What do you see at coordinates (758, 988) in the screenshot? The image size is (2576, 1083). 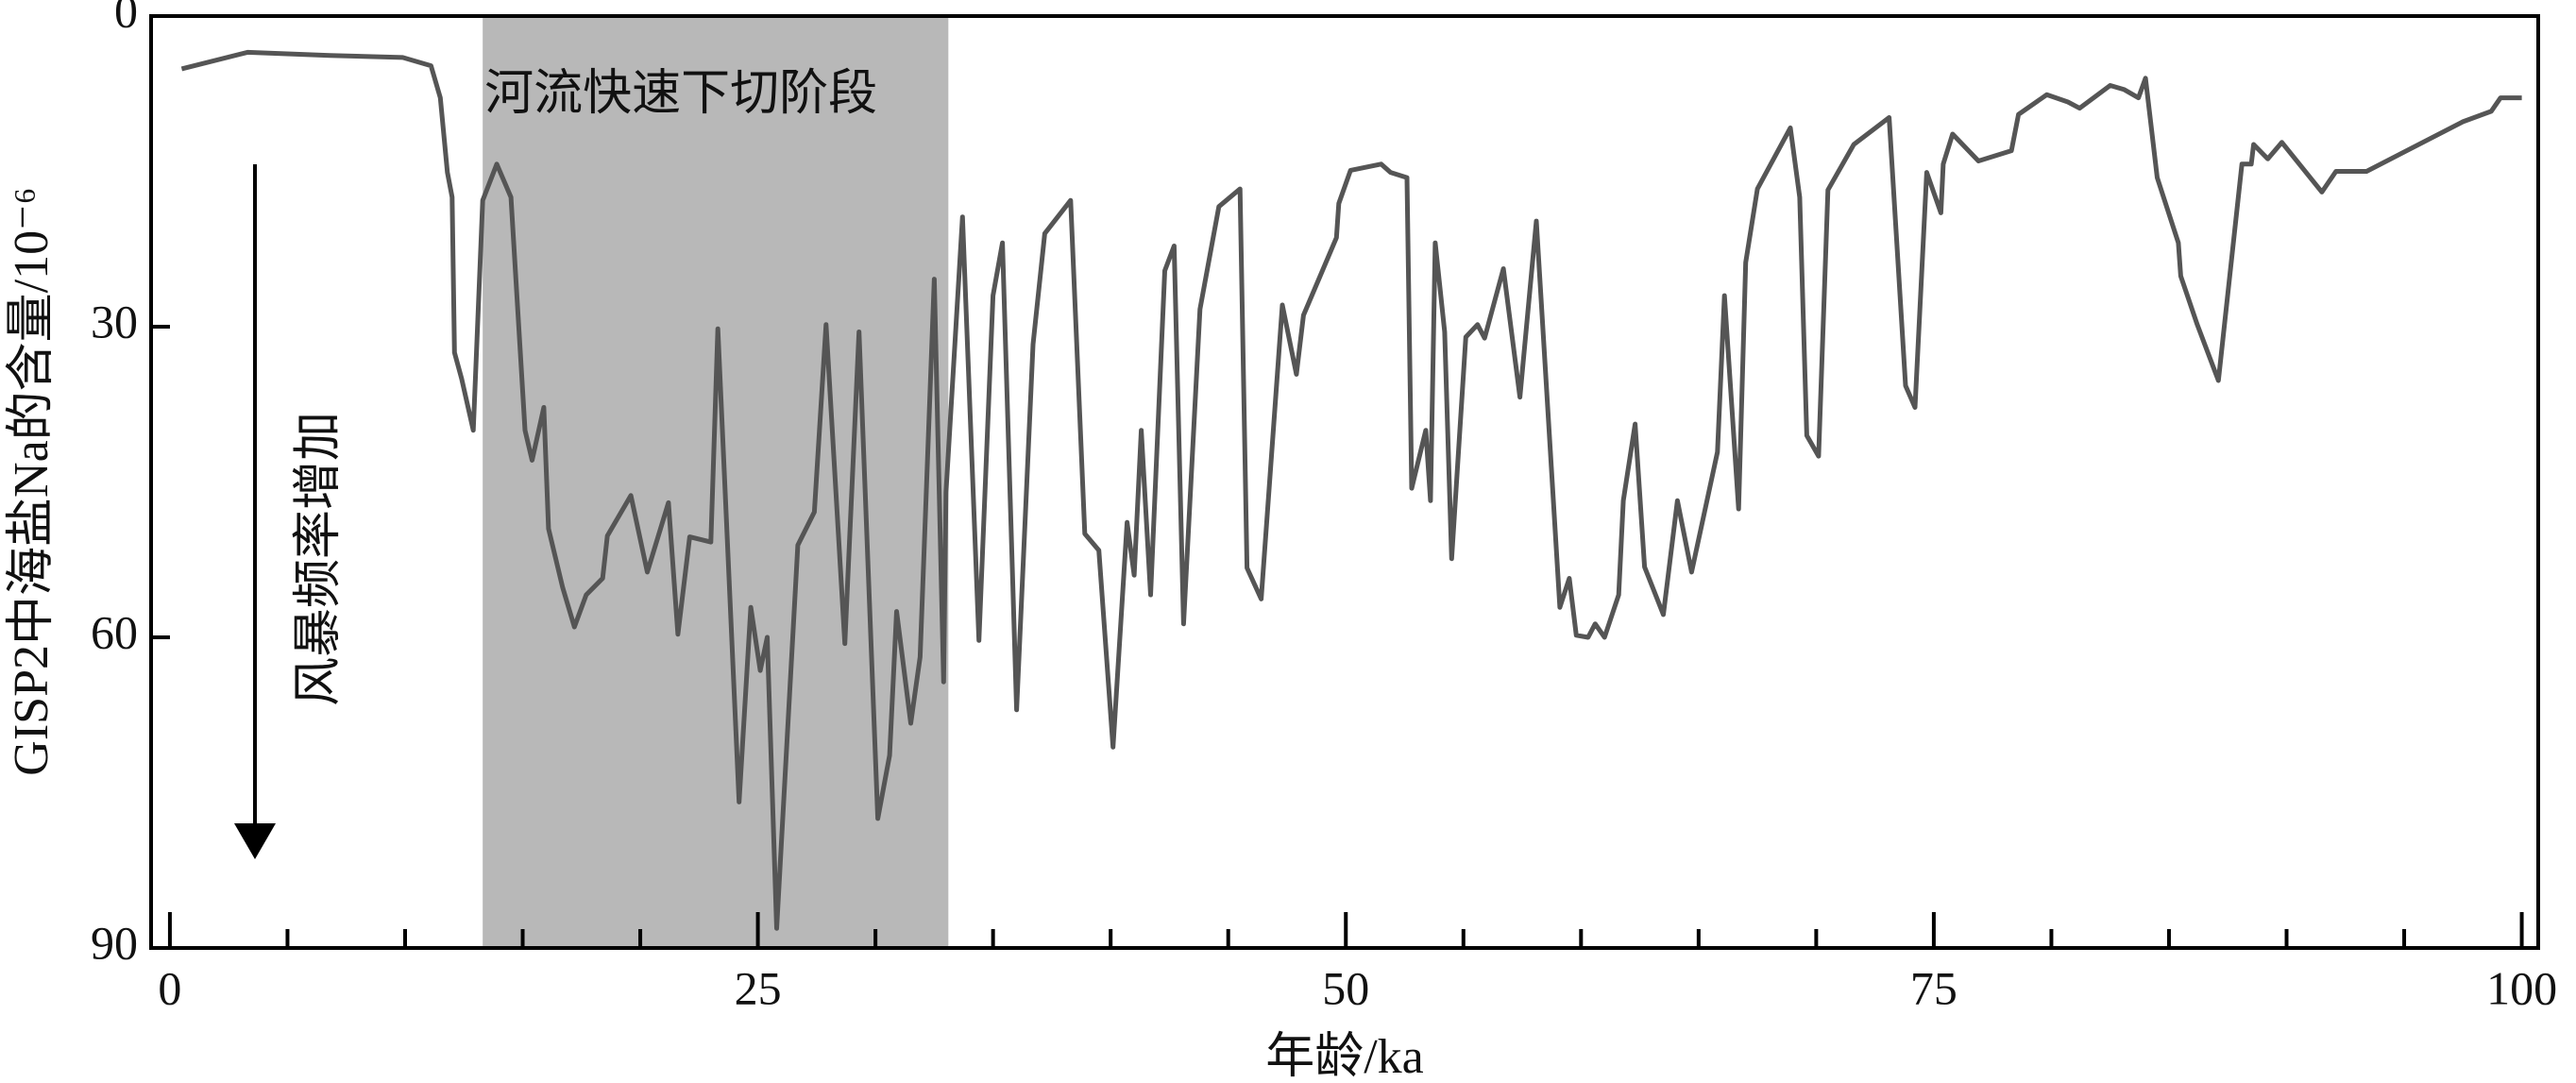 I see `x-tick-label: 25` at bounding box center [758, 988].